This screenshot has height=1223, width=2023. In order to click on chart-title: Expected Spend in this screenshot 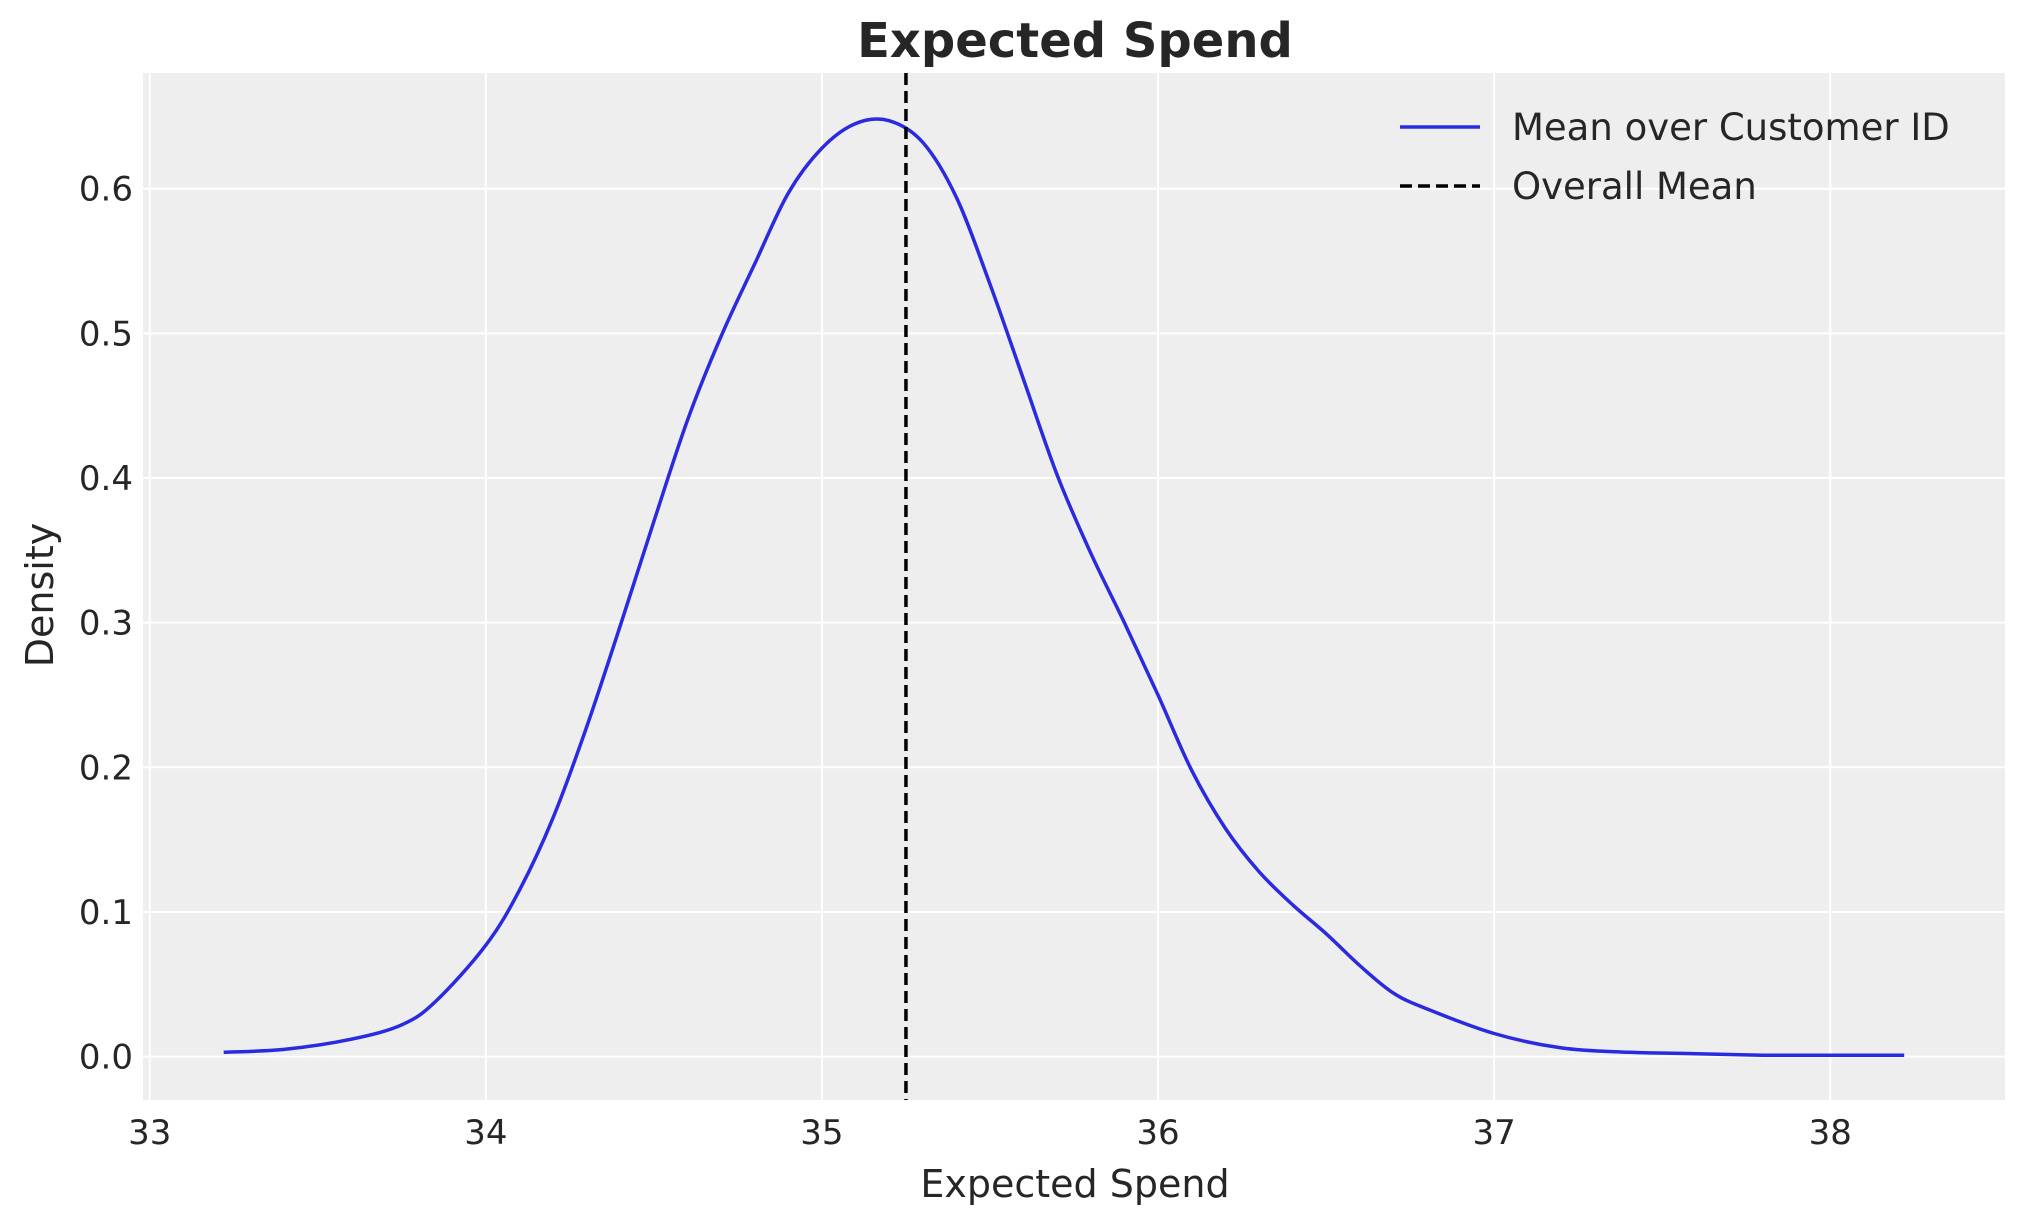, I will do `click(1075, 41)`.